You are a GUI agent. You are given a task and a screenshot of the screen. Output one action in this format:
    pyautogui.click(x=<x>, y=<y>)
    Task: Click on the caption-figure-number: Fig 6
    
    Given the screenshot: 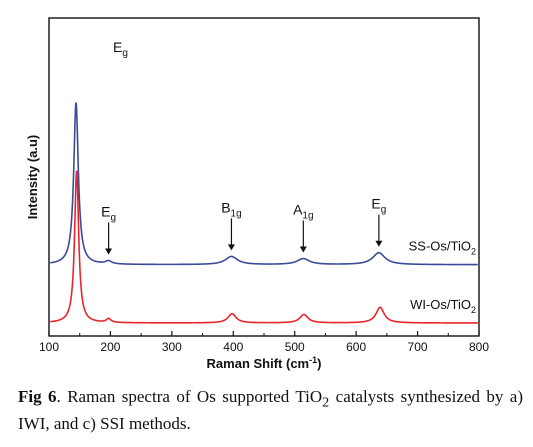 What is the action you would take?
    pyautogui.click(x=37, y=396)
    